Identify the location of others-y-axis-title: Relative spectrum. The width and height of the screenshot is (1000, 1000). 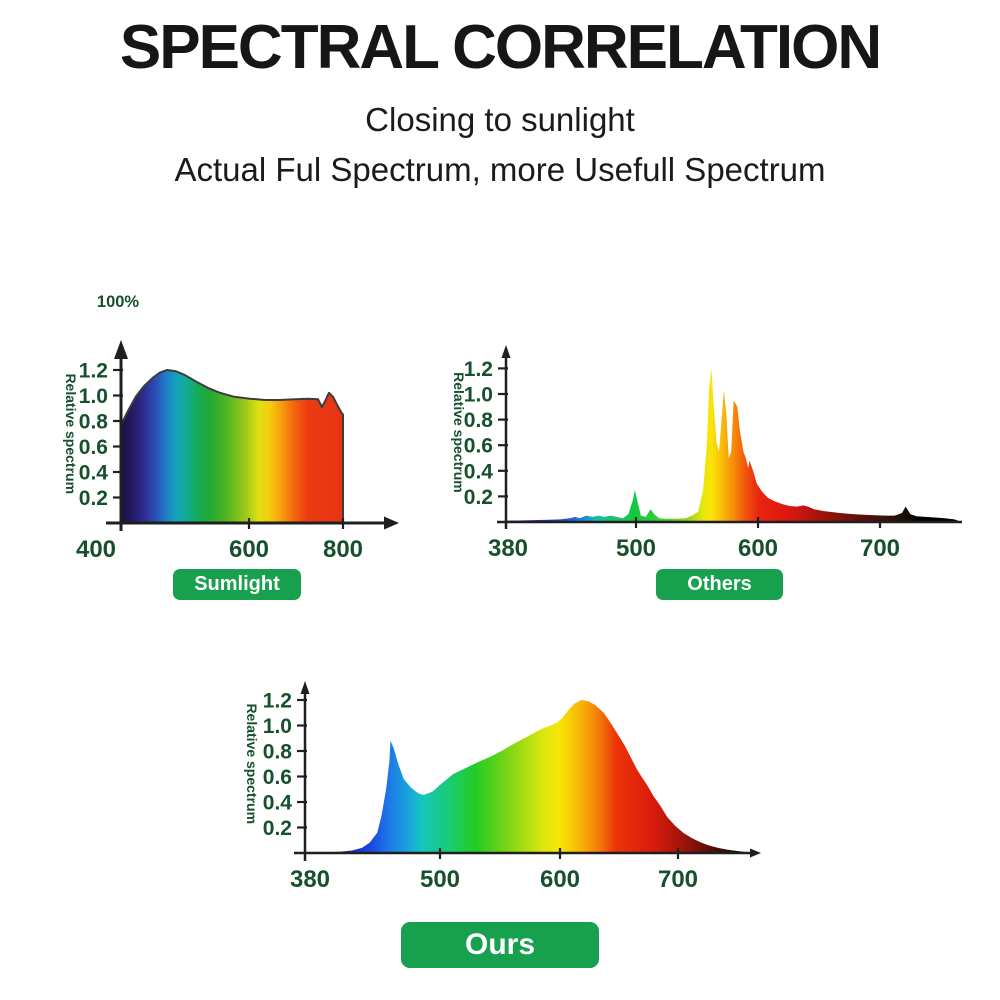
(459, 432).